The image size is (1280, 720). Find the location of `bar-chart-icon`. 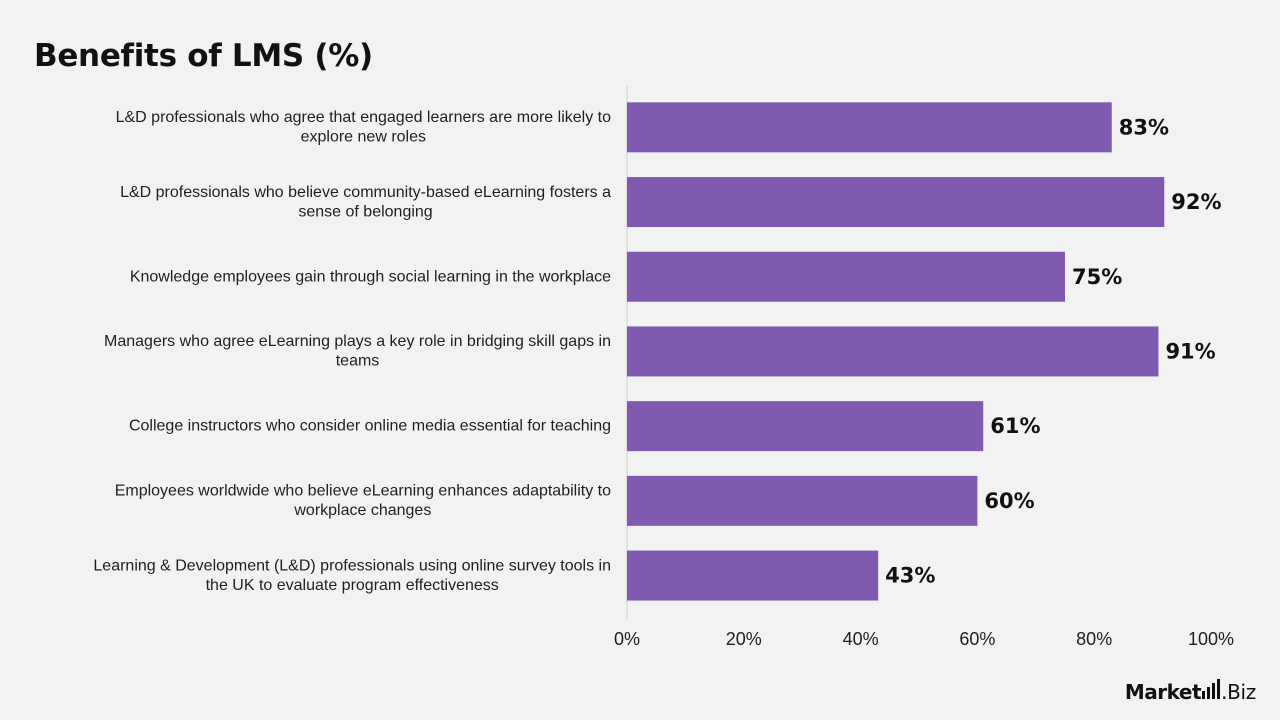

bar-chart-icon is located at coordinates (1211, 688).